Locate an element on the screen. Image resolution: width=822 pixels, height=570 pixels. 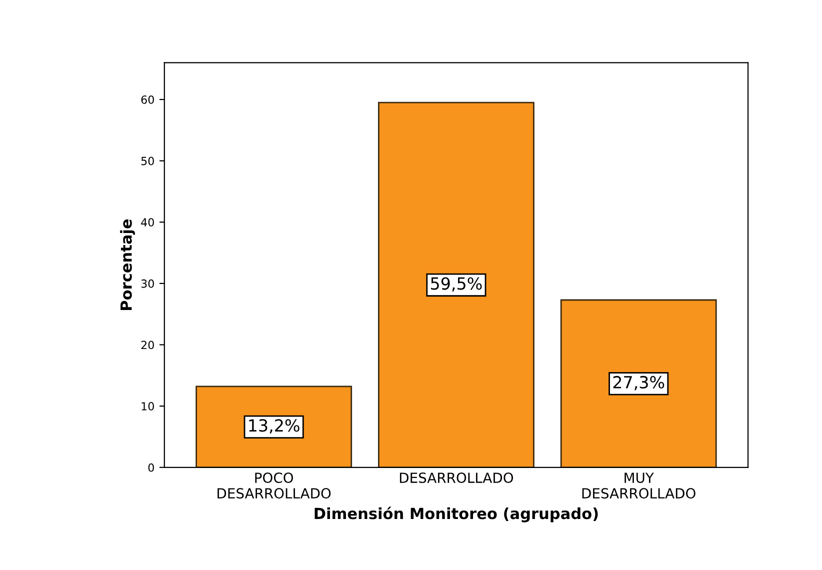
data-label: 59,5% is located at coordinates (456, 284).